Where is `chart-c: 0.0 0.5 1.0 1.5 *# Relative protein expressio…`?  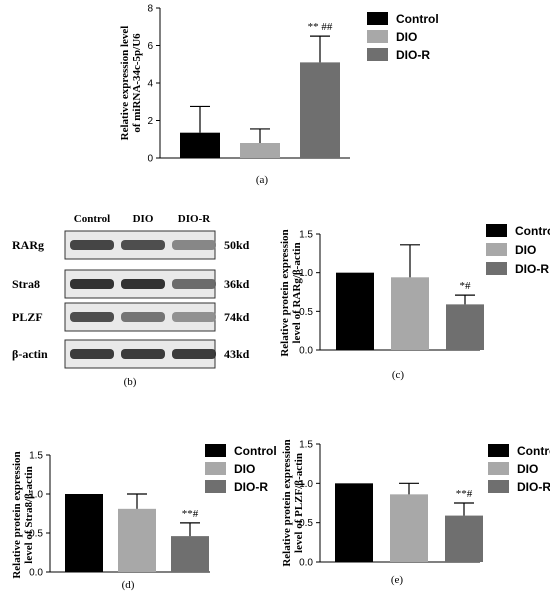
chart-c: 0.0 0.5 1.0 1.5 *# Relative protein expressio… is located at coordinates (414, 302).